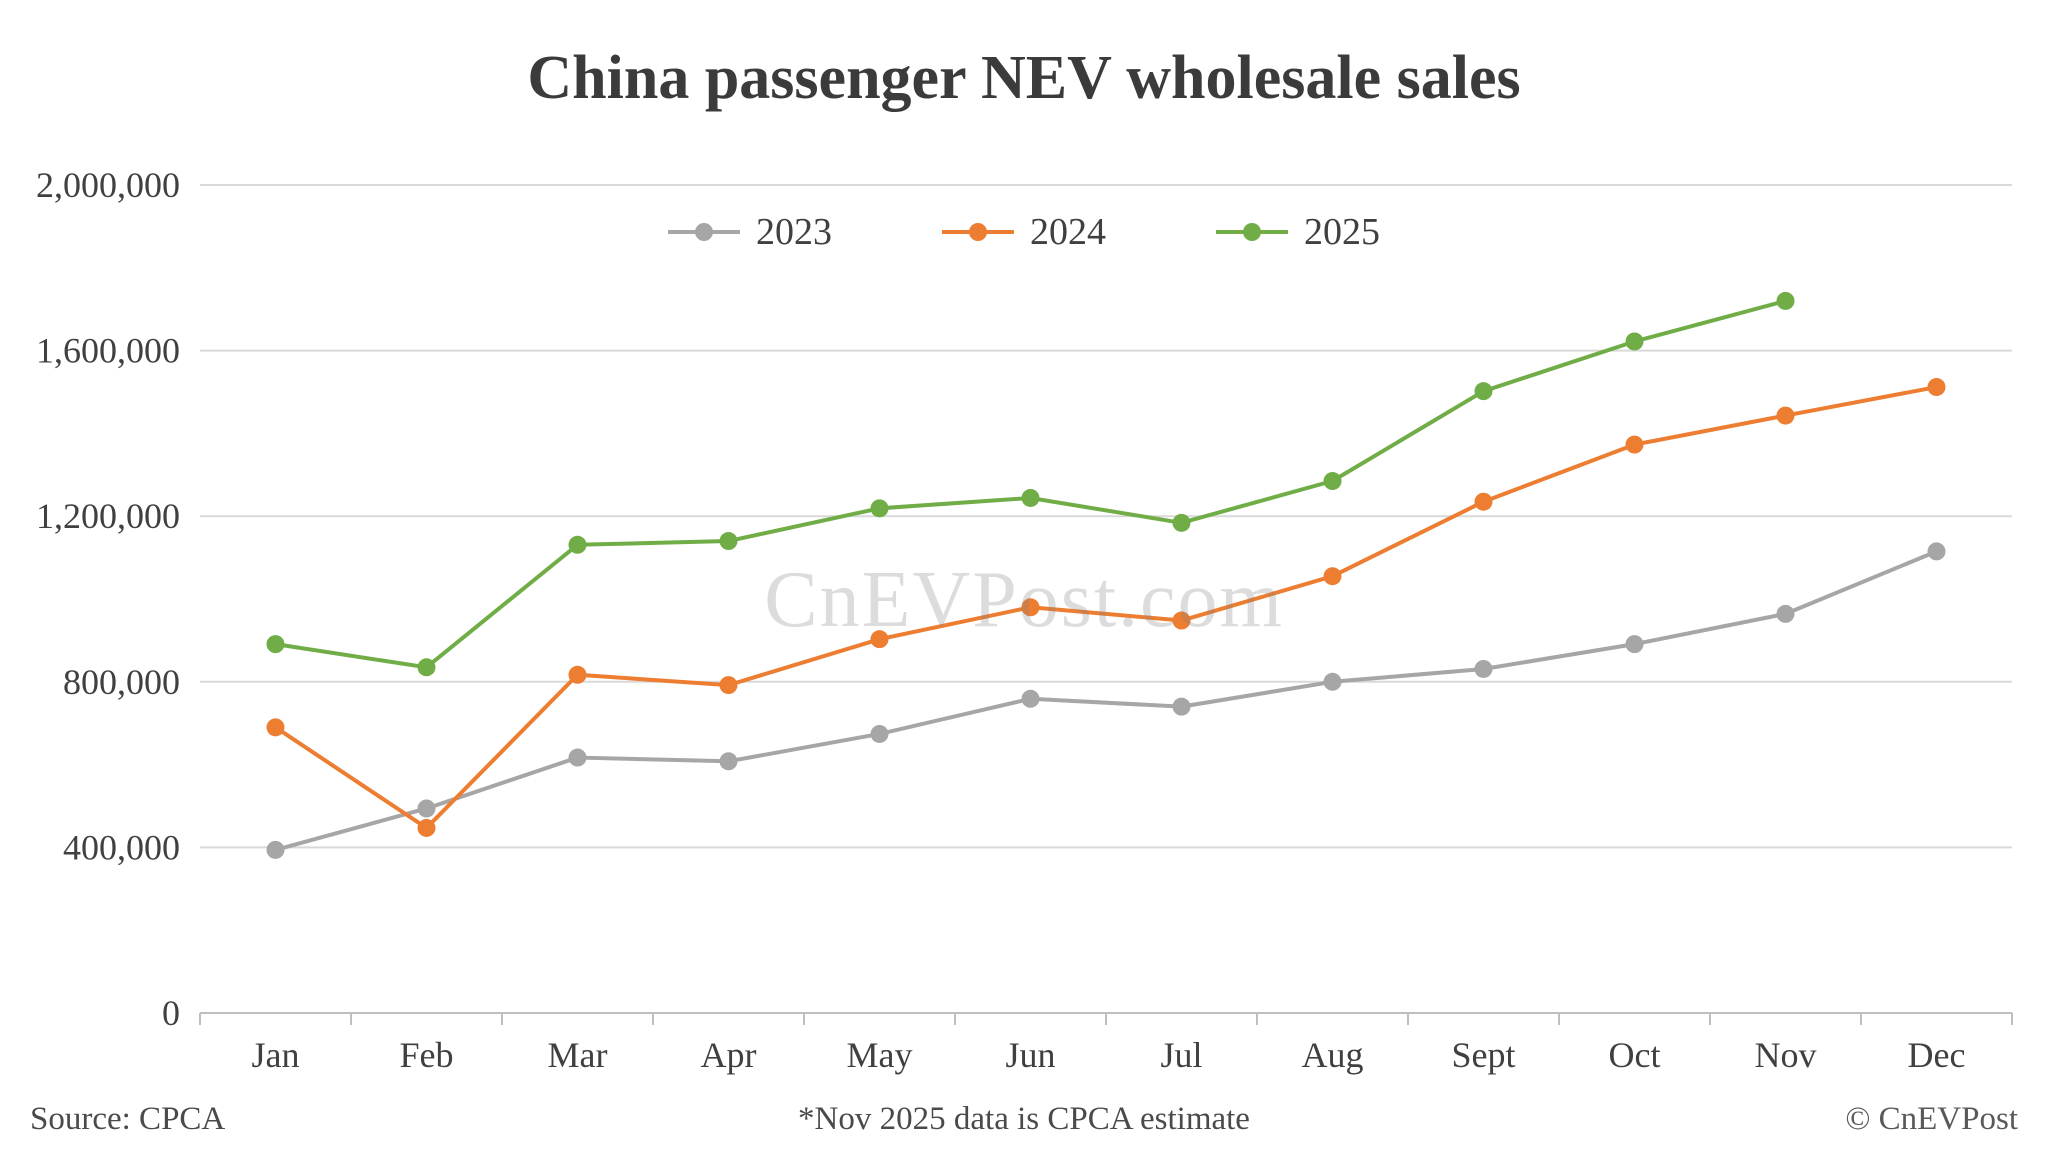 The height and width of the screenshot is (1153, 2048). I want to click on y-tick-label: 1,600,000, so click(108, 351).